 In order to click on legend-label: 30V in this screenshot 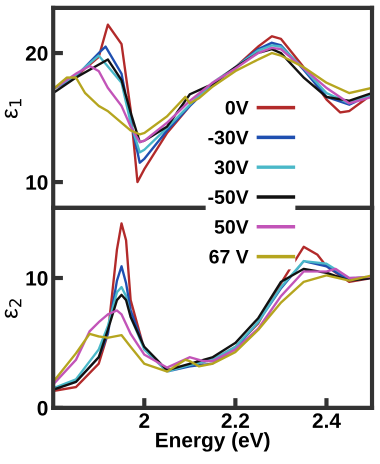, I will do `click(231, 167)`.